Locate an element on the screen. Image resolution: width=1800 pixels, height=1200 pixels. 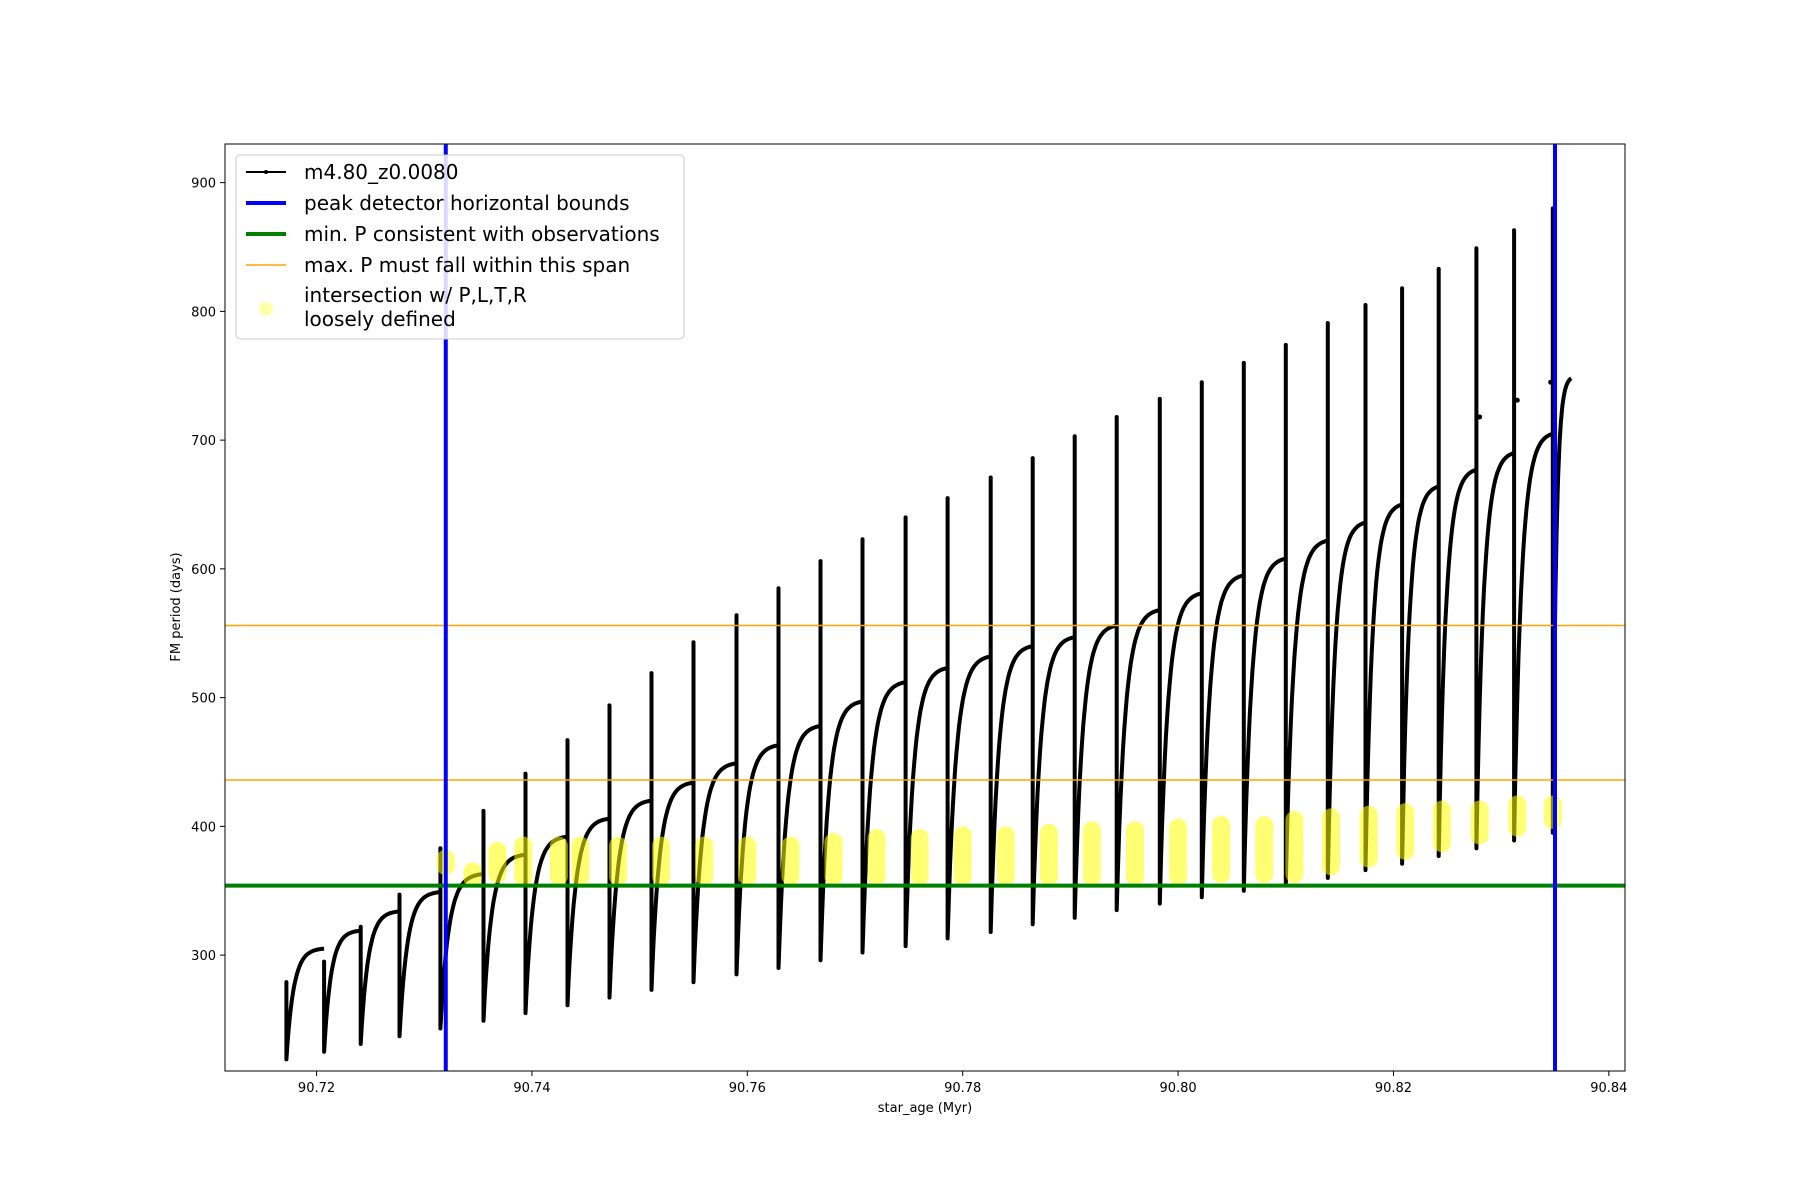
y-tick-label: 600 is located at coordinates (203, 570).